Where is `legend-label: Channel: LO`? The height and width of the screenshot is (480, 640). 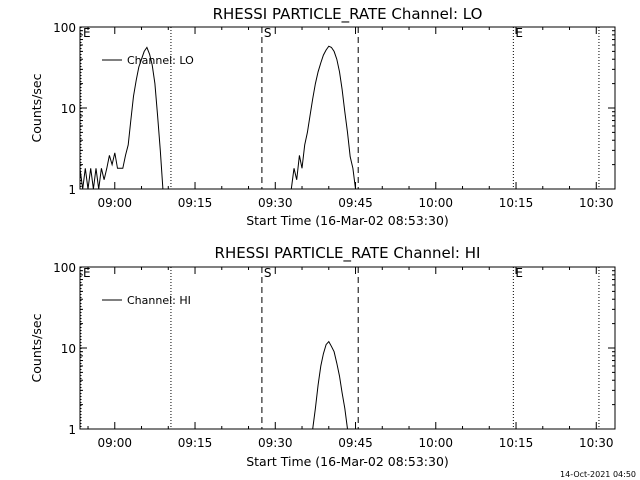 legend-label: Channel: LO is located at coordinates (160, 60).